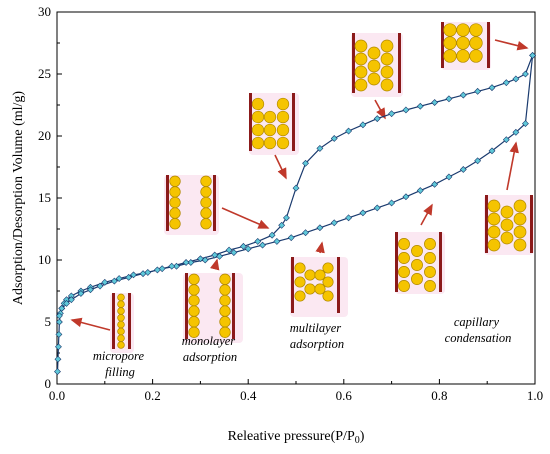 This screenshot has height=454, width=550. What do you see at coordinates (48, 321) in the screenshot?
I see `y-tick-label: 5` at bounding box center [48, 321].